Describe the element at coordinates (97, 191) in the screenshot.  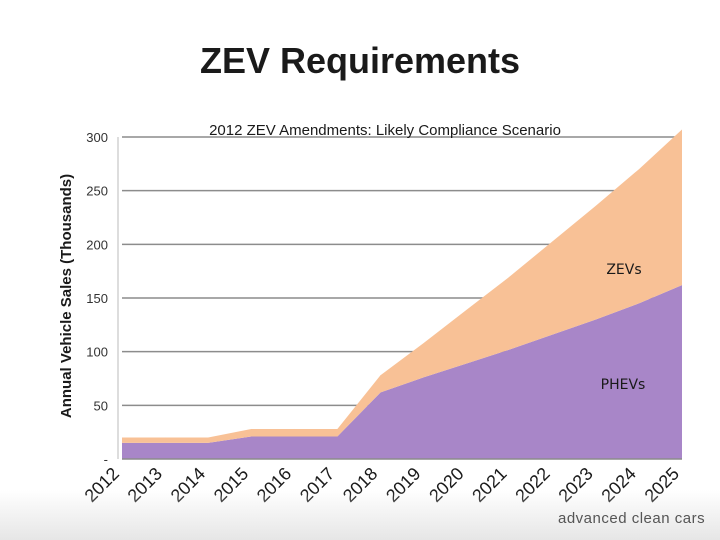
I see `y-tick-label: 250` at that location.